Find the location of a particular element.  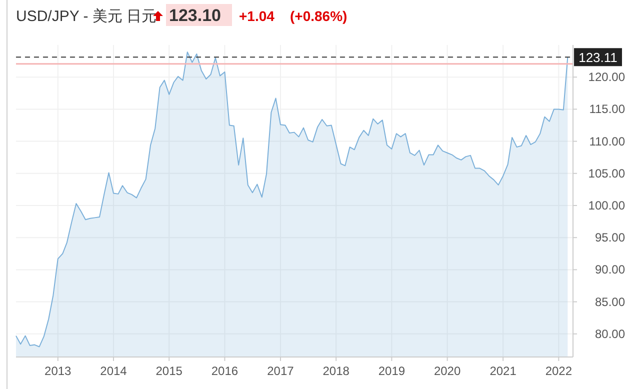

x-tick-label: 2022 is located at coordinates (558, 371).